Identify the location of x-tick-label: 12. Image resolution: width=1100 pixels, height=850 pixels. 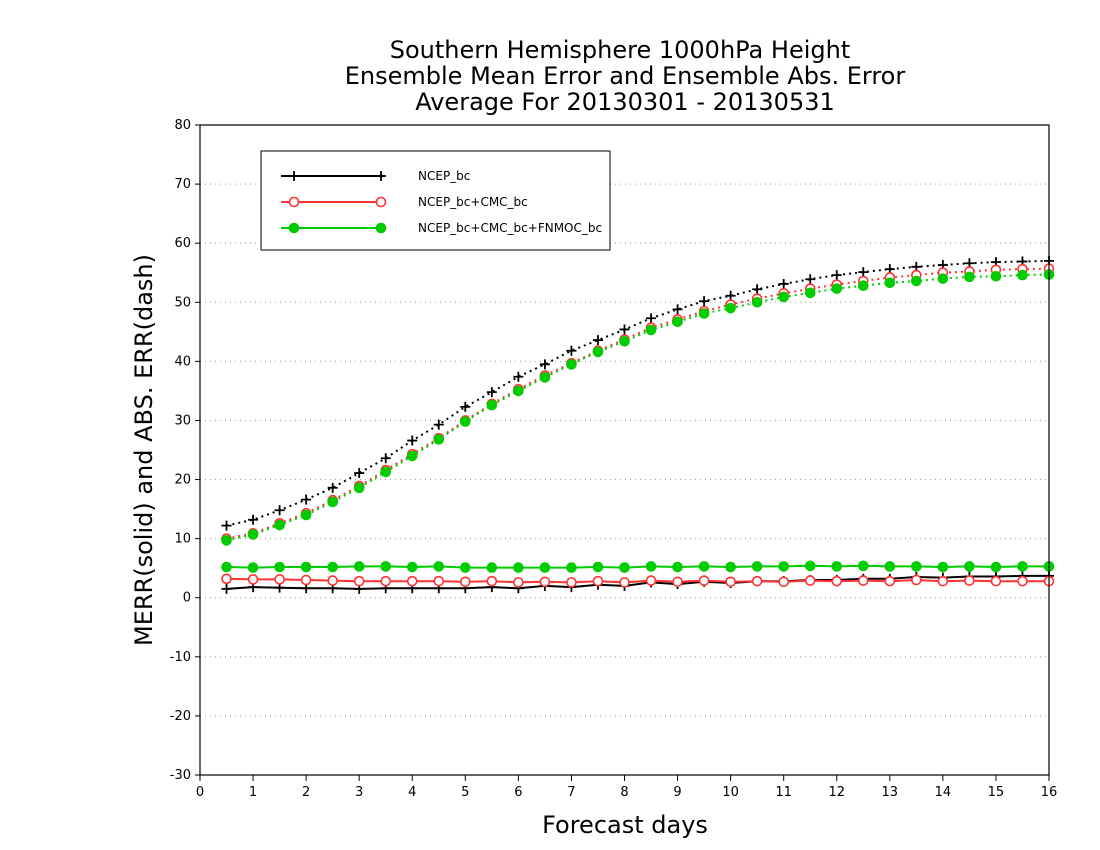
(836, 792).